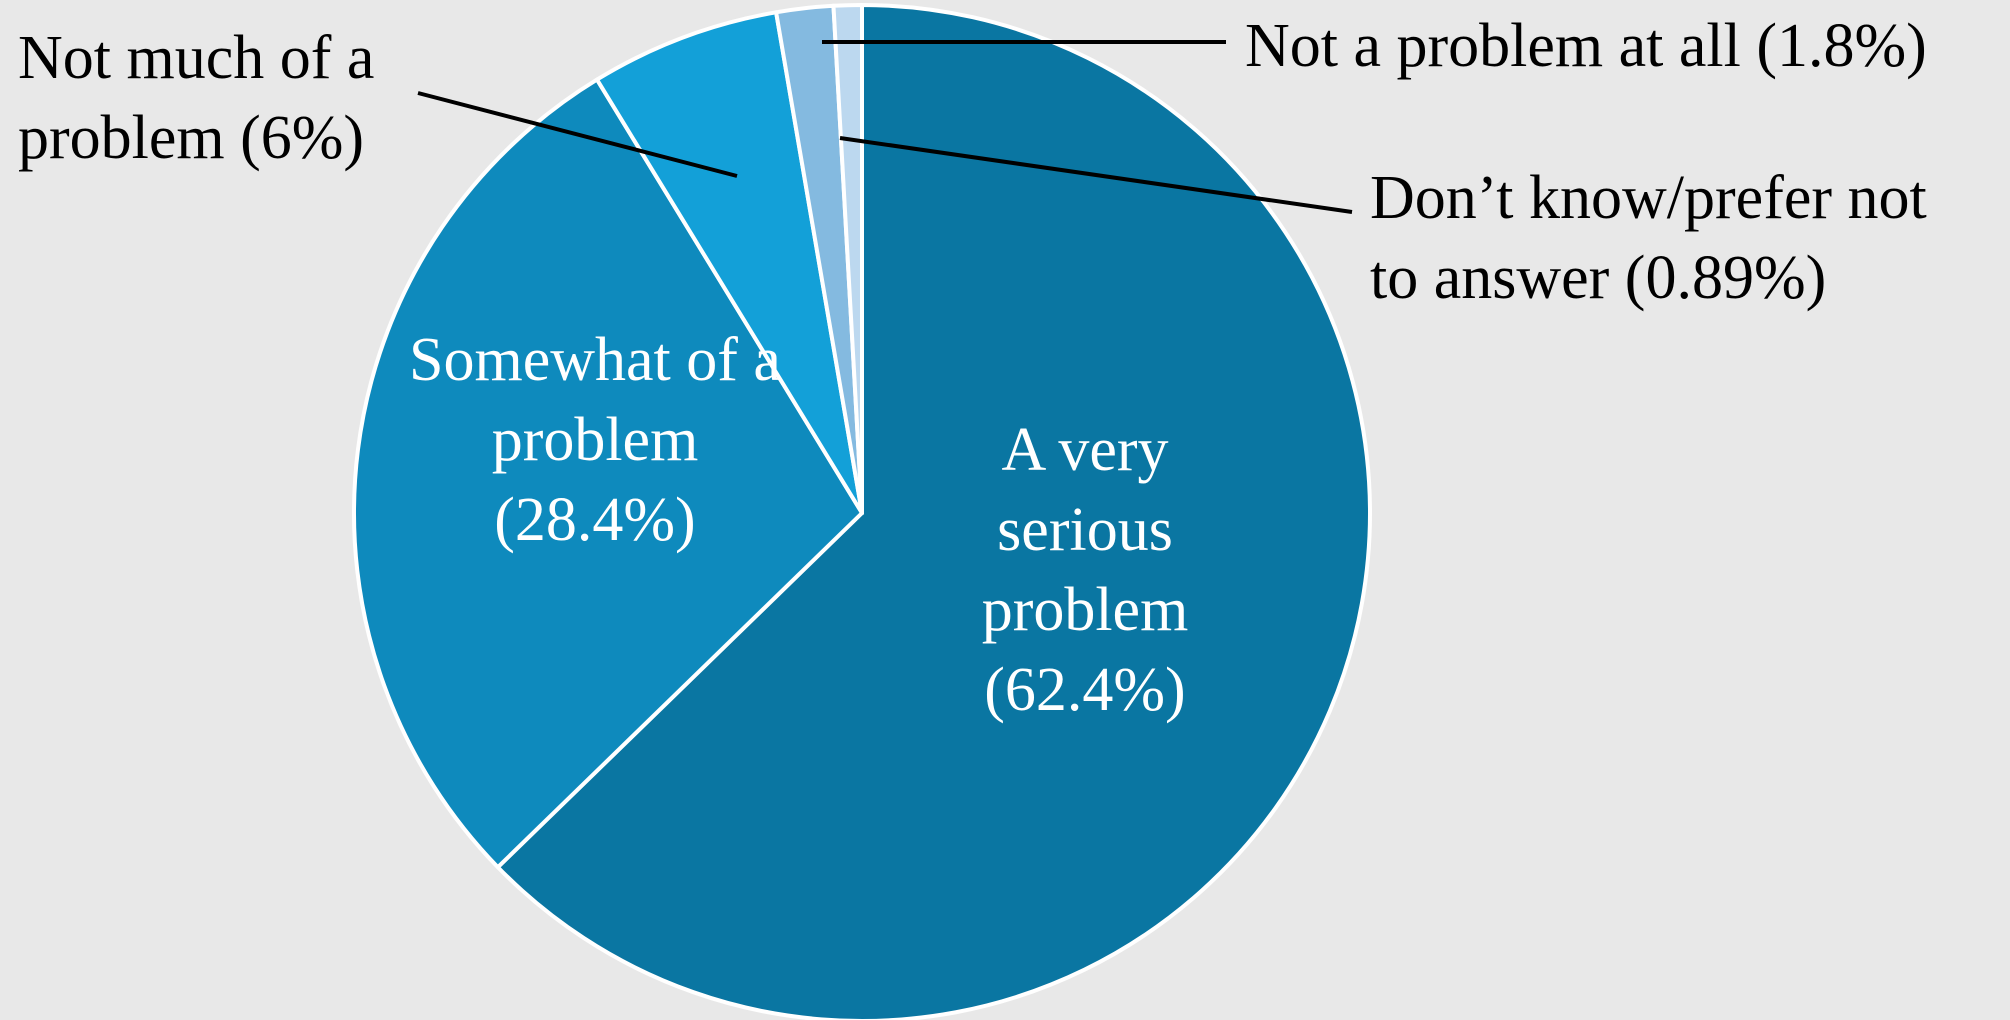 Image resolution: width=2010 pixels, height=1020 pixels. Describe the element at coordinates (1085, 530) in the screenshot. I see `slice-label-0-line-1: serious` at that location.